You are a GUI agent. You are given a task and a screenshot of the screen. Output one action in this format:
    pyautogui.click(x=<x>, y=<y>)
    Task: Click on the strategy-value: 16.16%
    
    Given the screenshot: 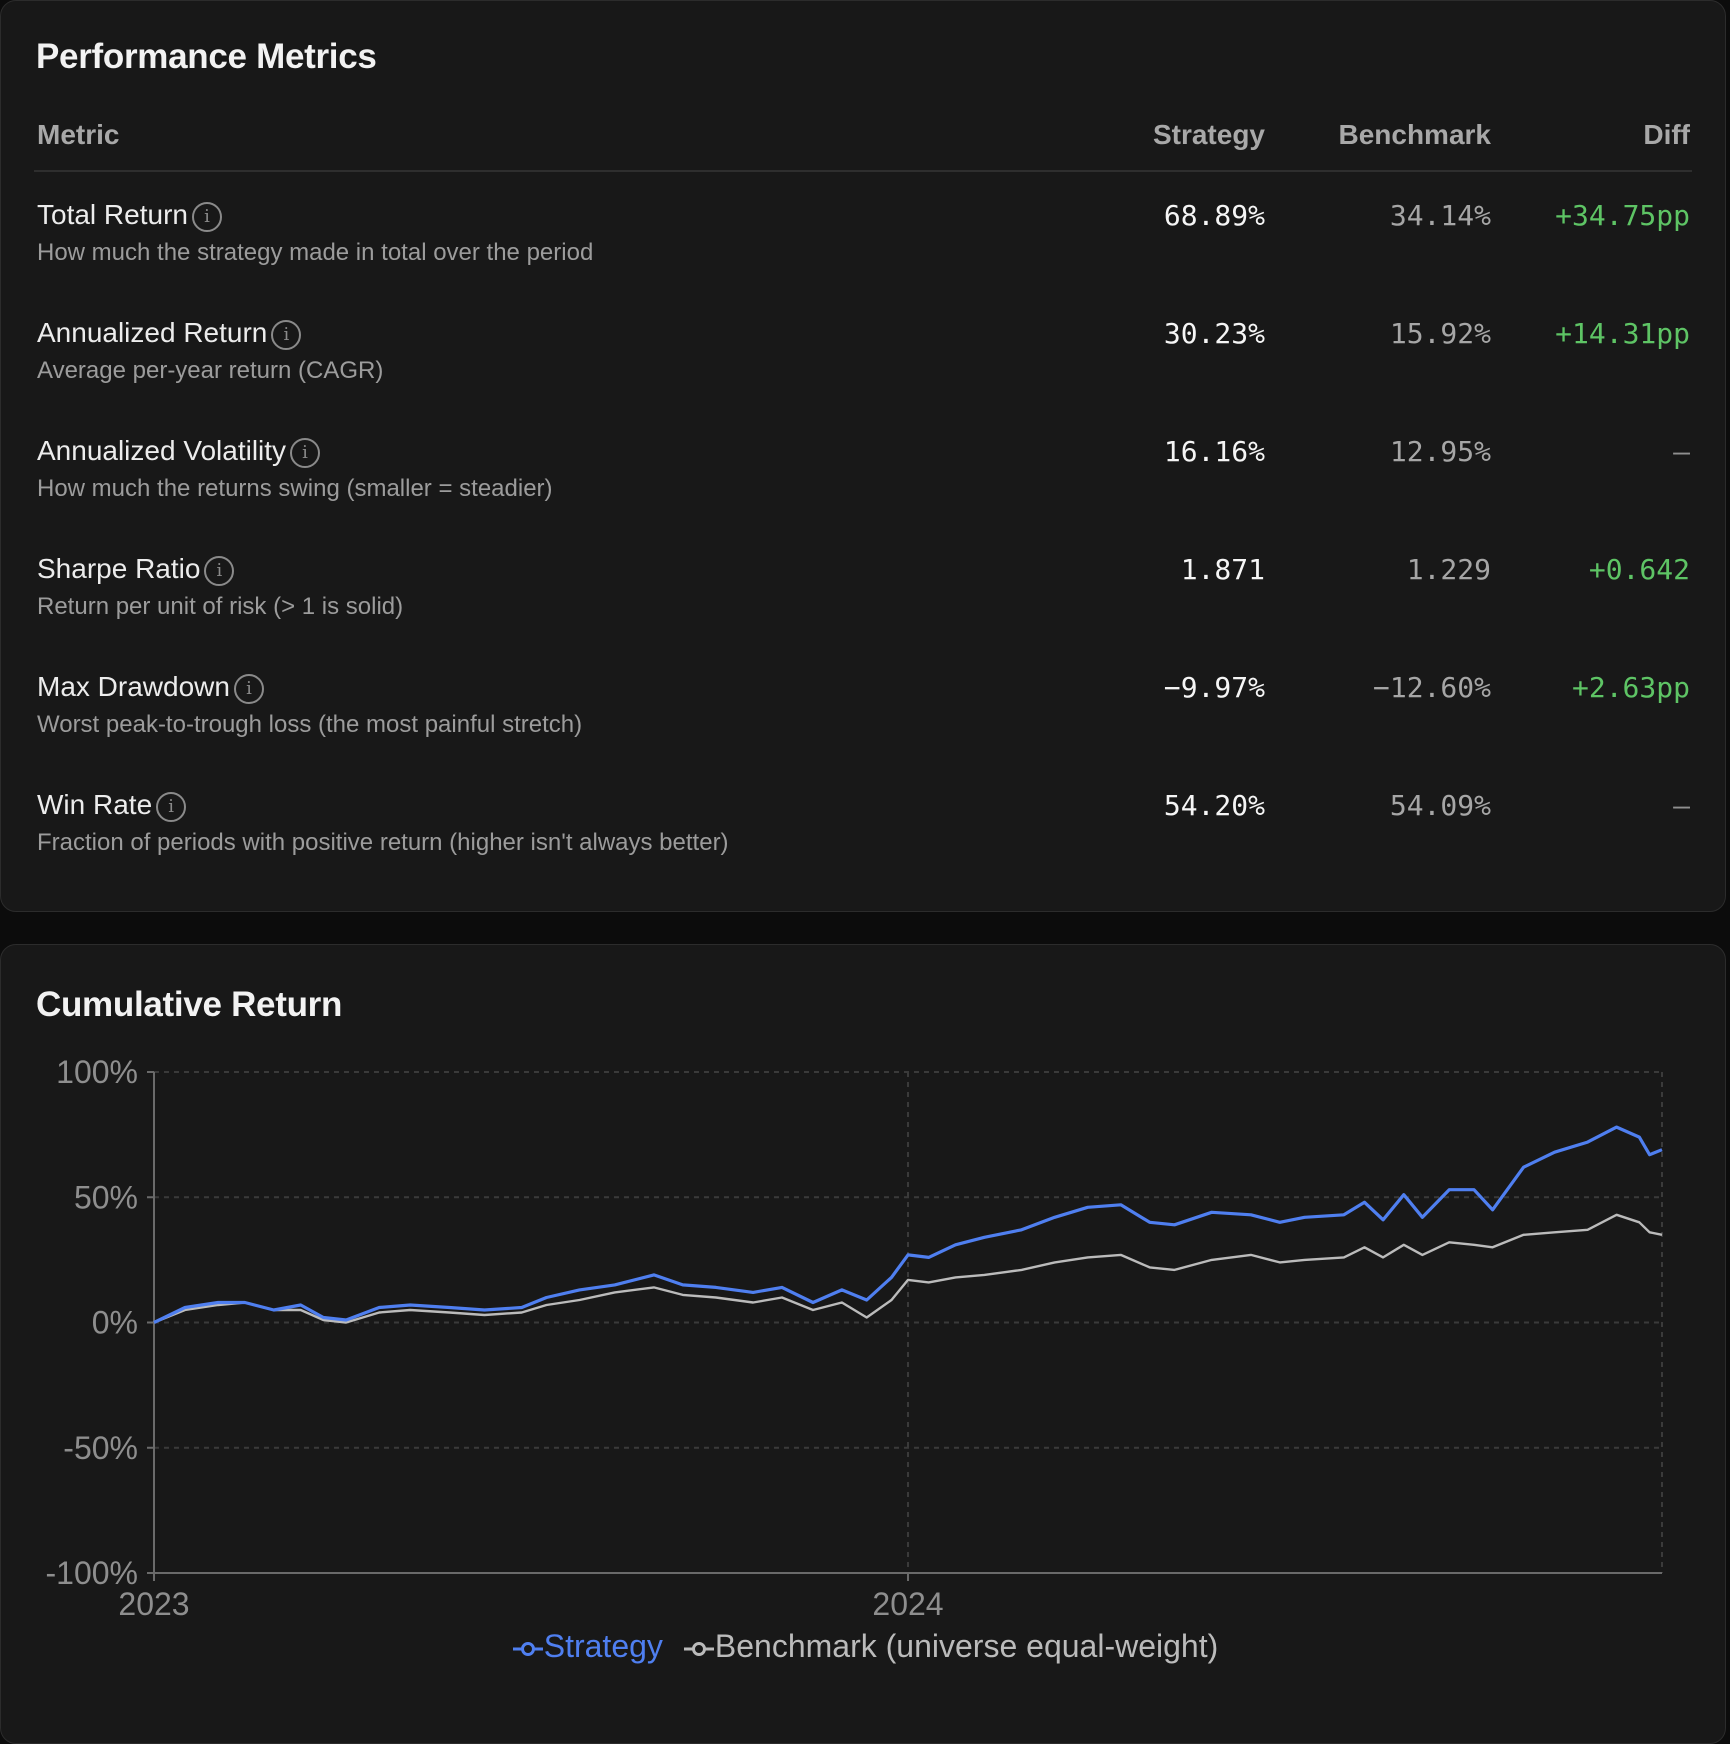 What is the action you would take?
    pyautogui.click(x=1214, y=451)
    